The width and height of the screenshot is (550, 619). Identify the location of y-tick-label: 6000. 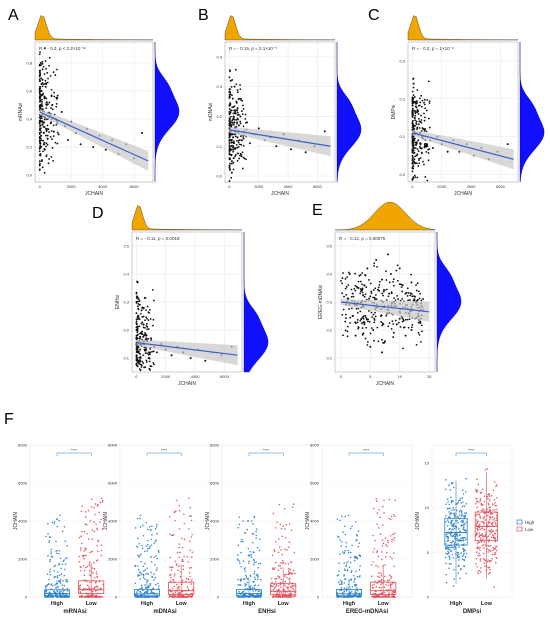
(113, 483).